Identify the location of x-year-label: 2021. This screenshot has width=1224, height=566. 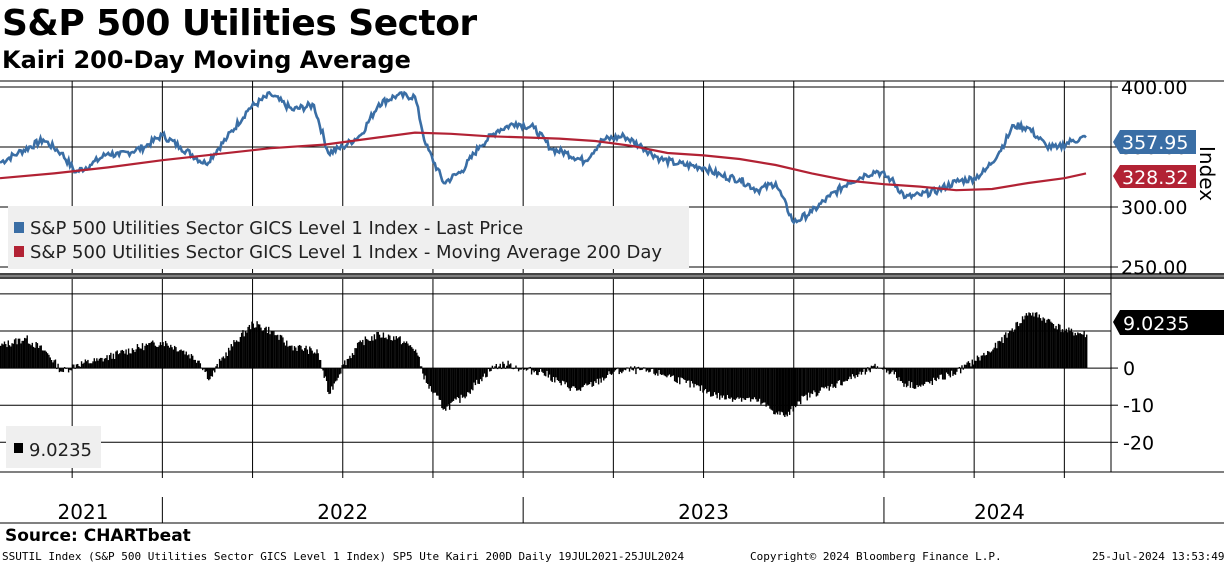
(83, 512).